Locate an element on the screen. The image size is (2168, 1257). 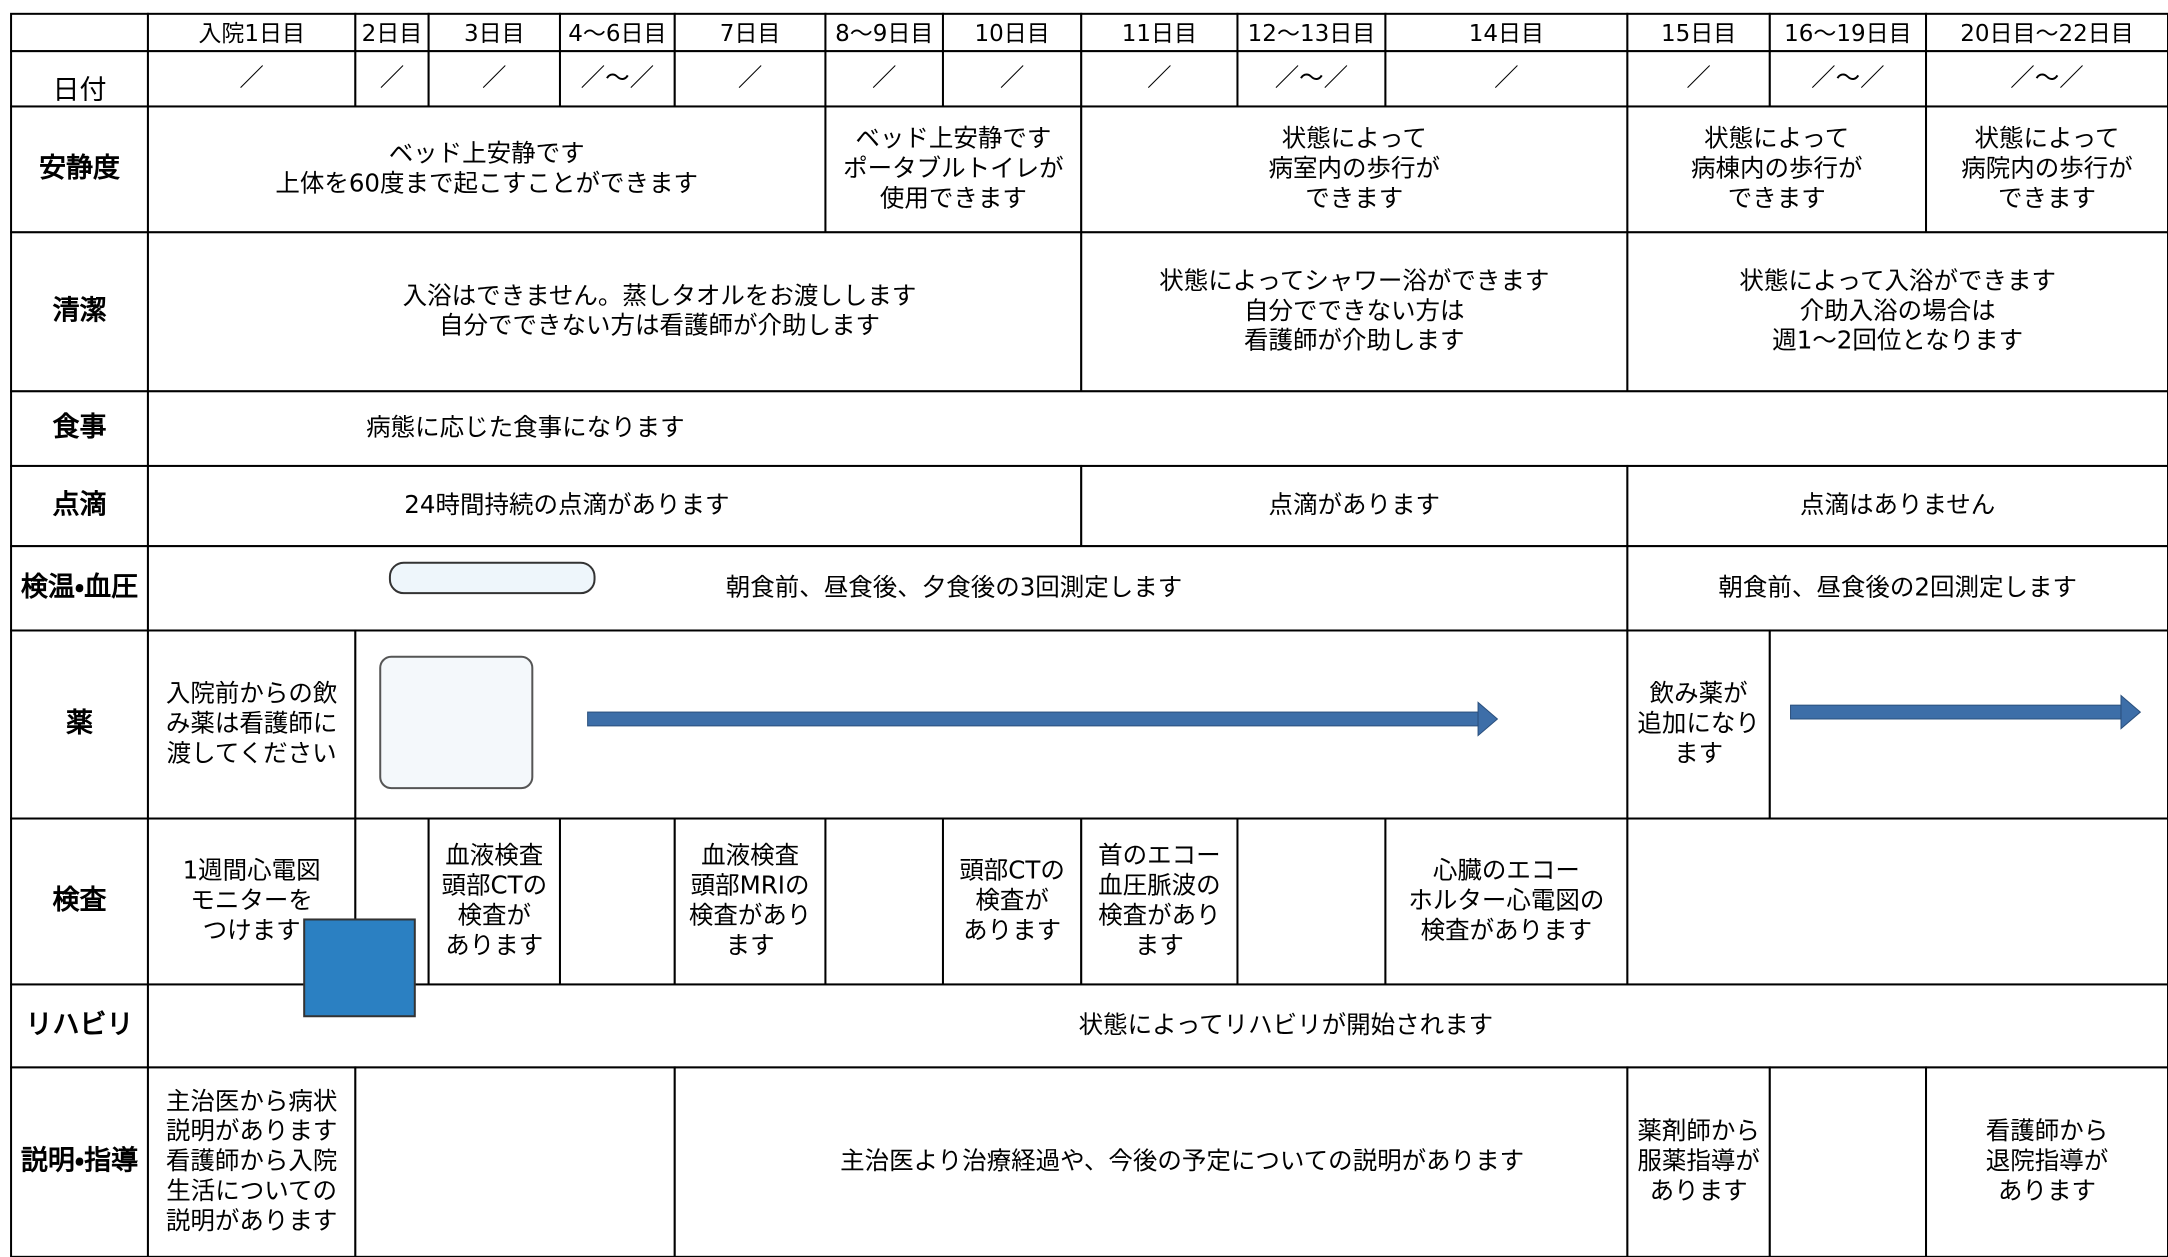
cell-text: 入院前からの飲 is located at coordinates (252, 693).